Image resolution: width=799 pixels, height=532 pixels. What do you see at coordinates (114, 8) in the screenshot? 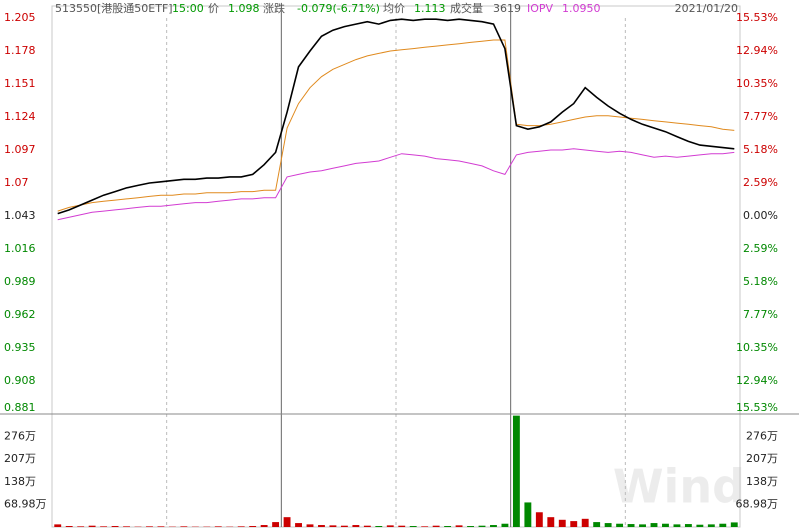
I see `header-code: 513550[港股通50ETF]` at bounding box center [114, 8].